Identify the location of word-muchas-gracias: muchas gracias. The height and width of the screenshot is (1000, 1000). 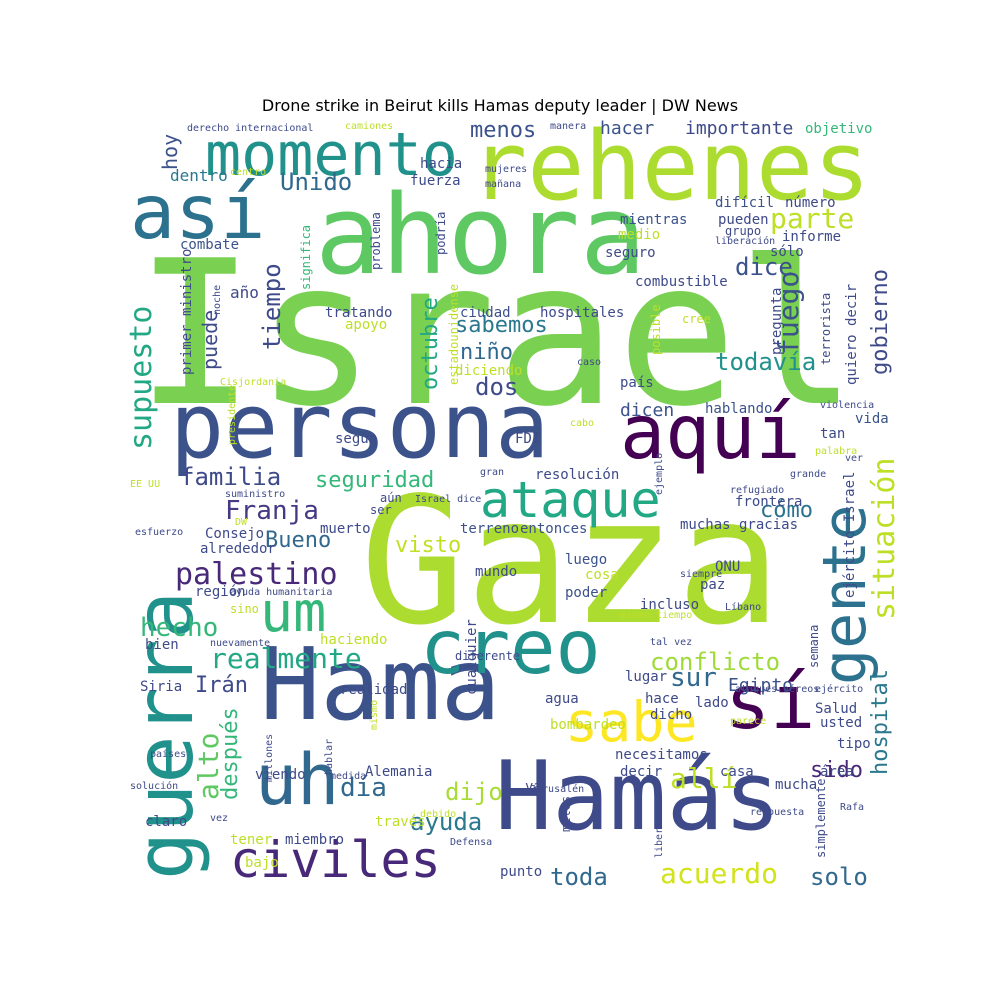
(739, 525).